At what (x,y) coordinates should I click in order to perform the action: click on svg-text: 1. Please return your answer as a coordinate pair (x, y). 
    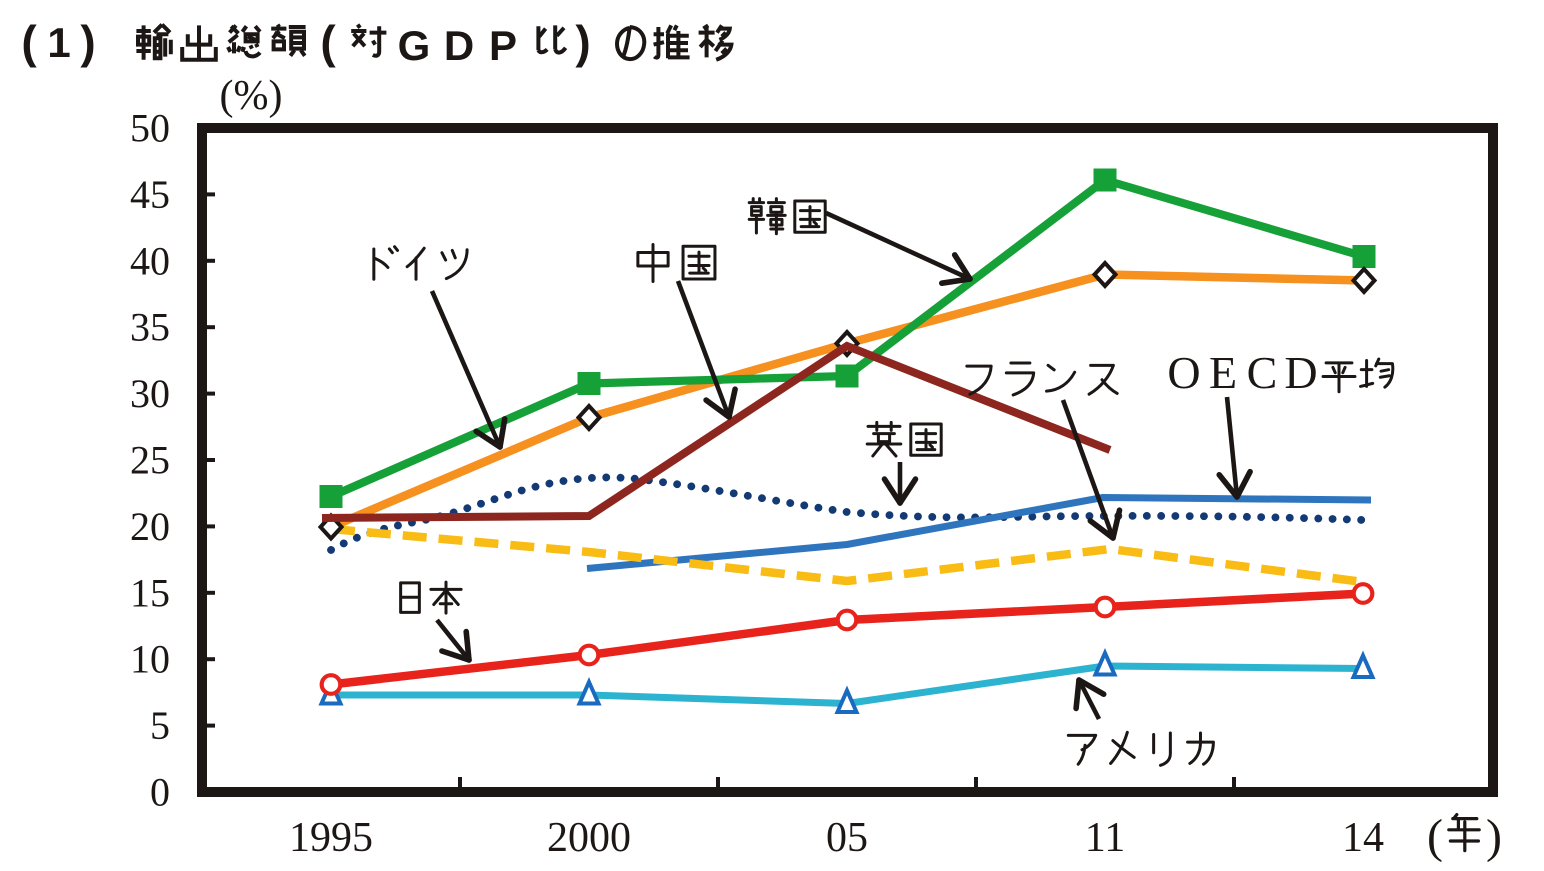
    Looking at the image, I should click on (58, 42).